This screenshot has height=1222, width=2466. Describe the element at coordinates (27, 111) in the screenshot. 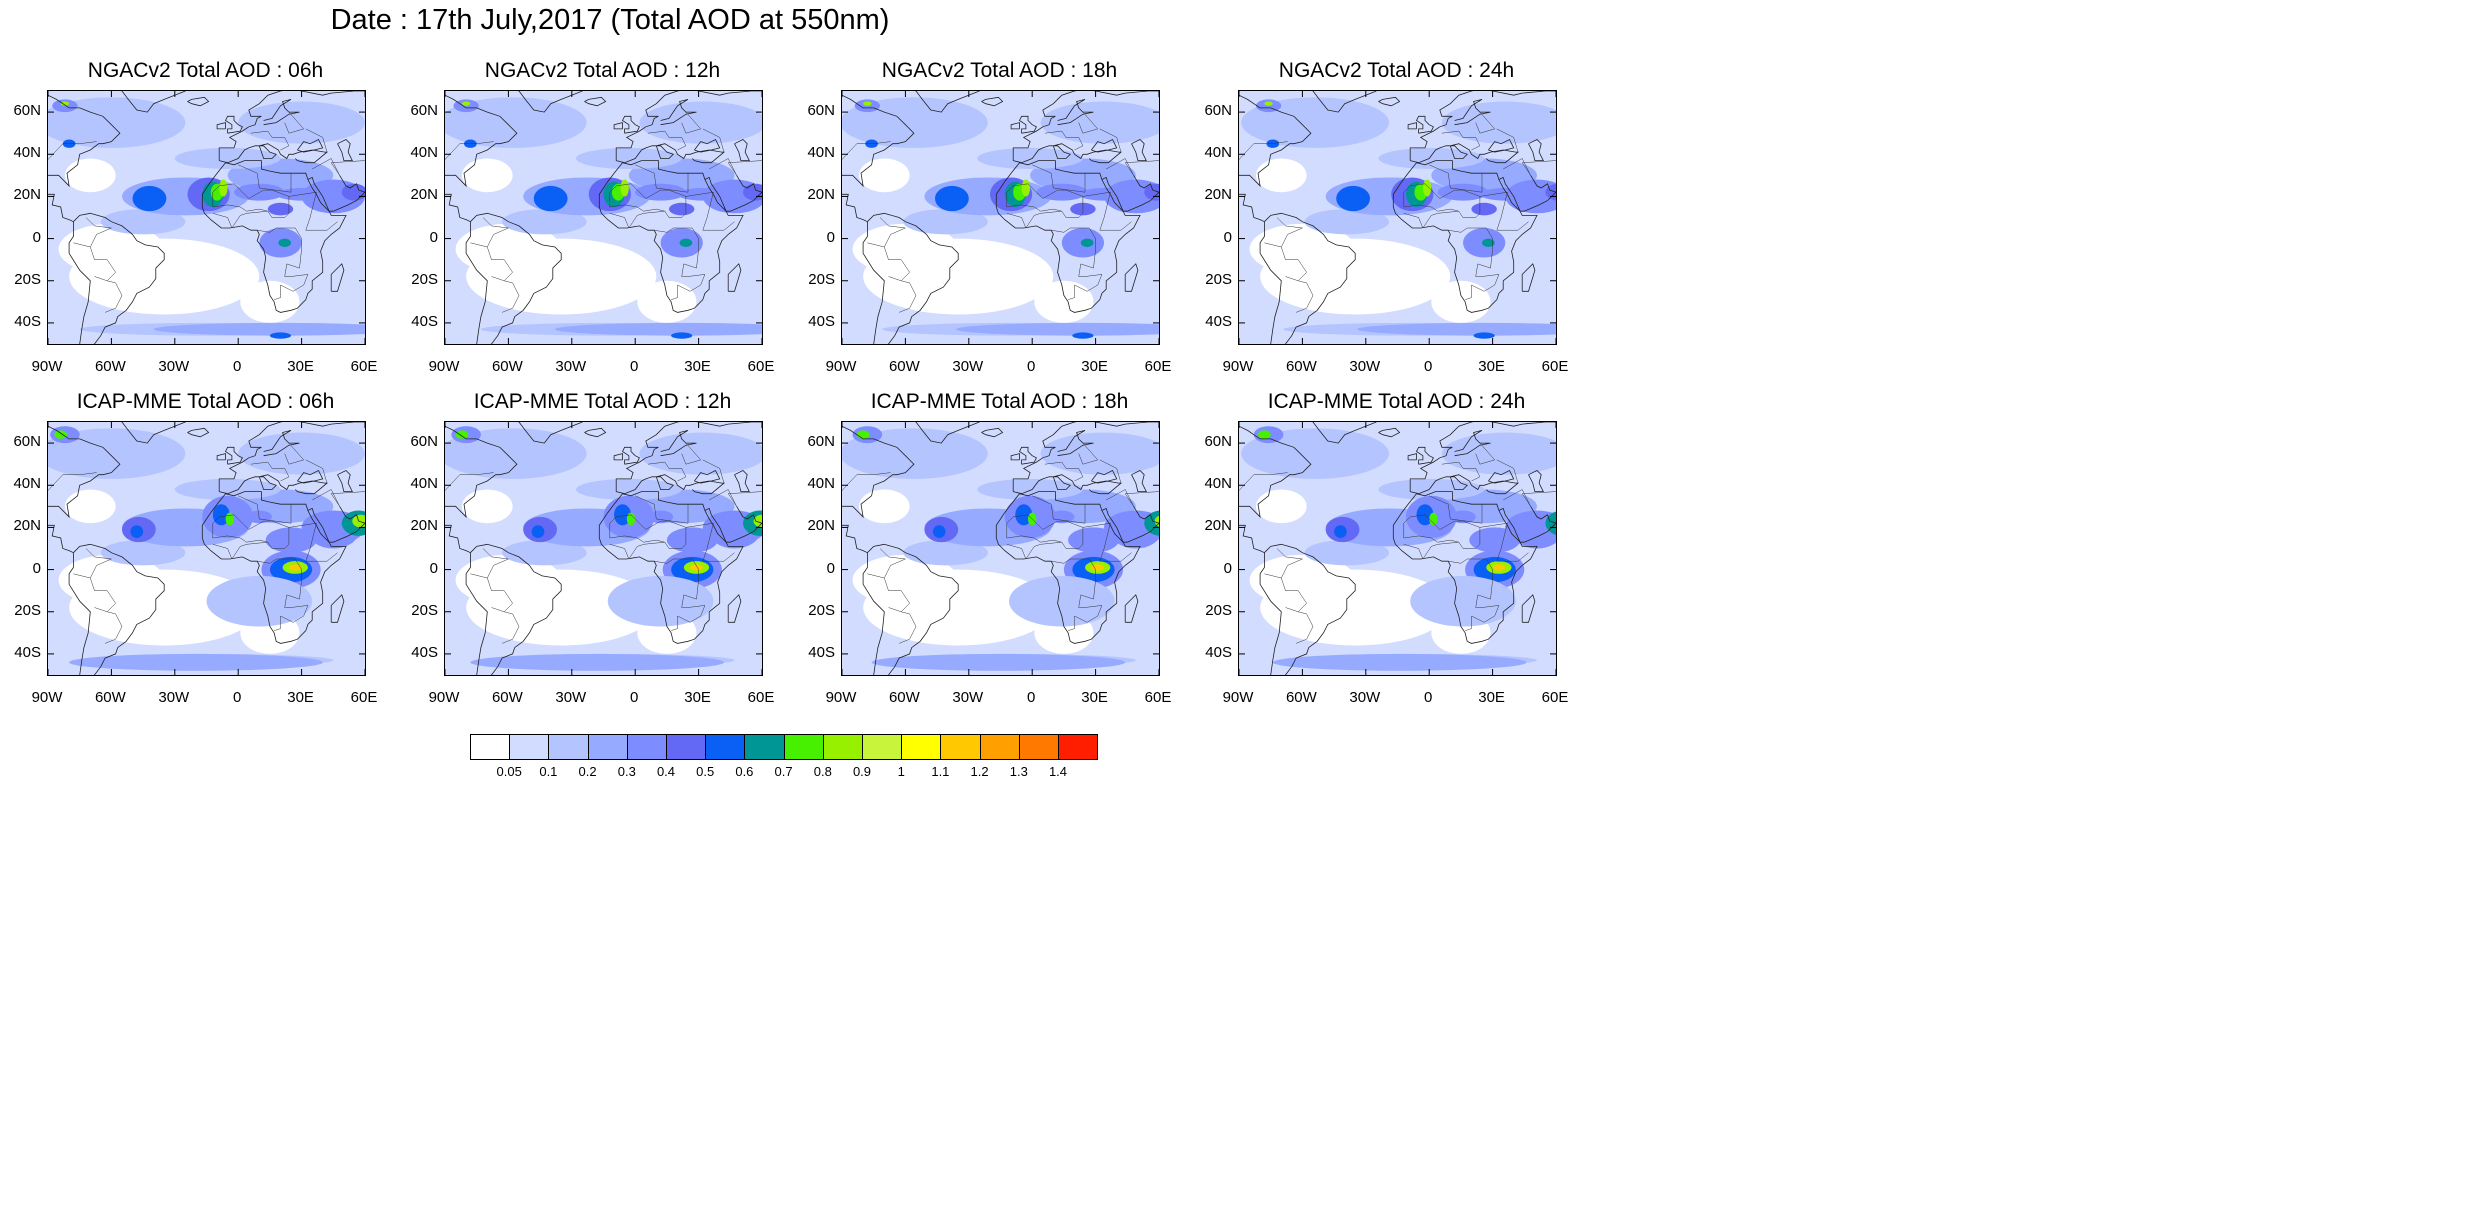

I see `lat-label: 60N` at that location.